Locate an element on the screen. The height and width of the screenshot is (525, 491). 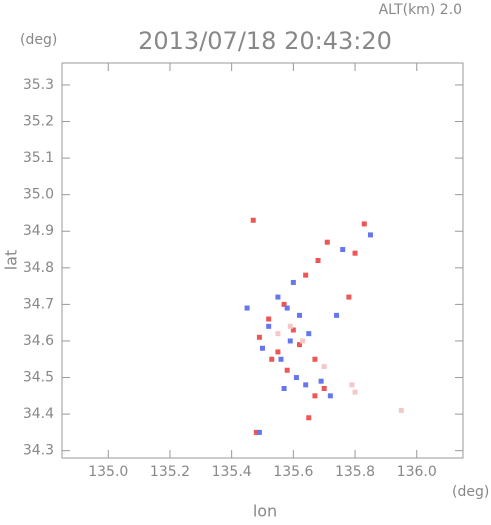
x-tick-label: 135.4 is located at coordinates (232, 472).